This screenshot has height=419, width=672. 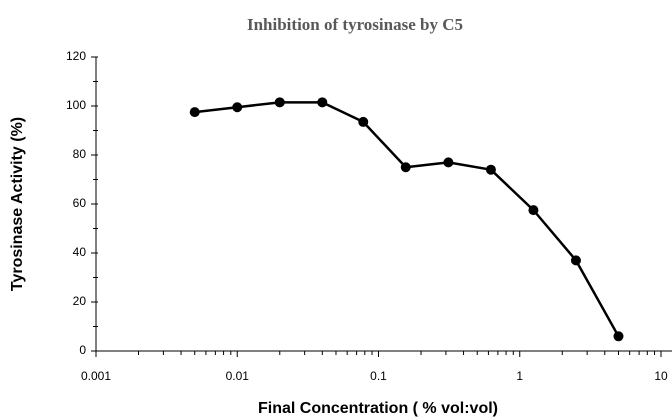 What do you see at coordinates (661, 376) in the screenshot?
I see `x-tick-label: 10` at bounding box center [661, 376].